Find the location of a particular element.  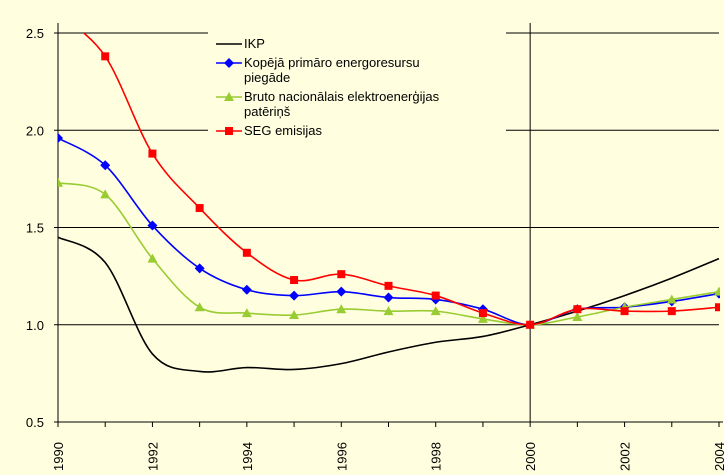

y-tick-label: 0.5 is located at coordinates (35, 422).